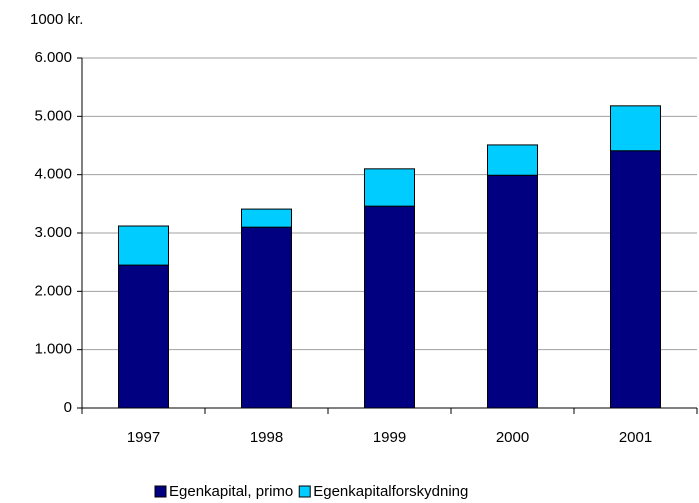 Image resolution: width=699 pixels, height=503 pixels. What do you see at coordinates (53, 349) in the screenshot?
I see `y-tick-label: 1.000` at bounding box center [53, 349].